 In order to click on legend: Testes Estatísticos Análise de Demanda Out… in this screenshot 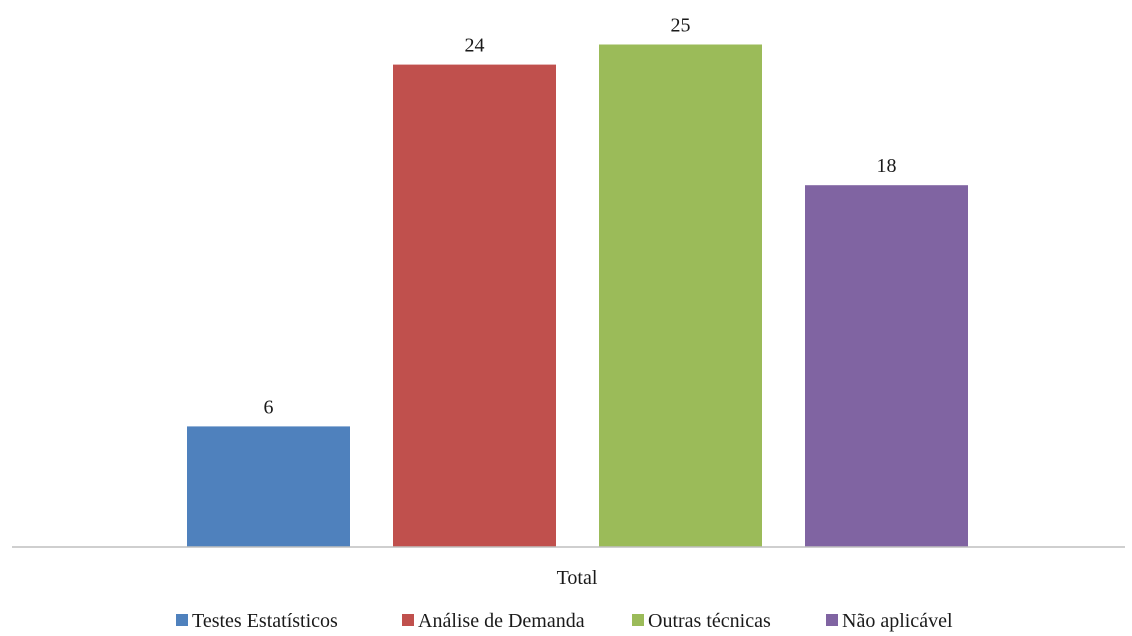, I will do `click(564, 621)`.